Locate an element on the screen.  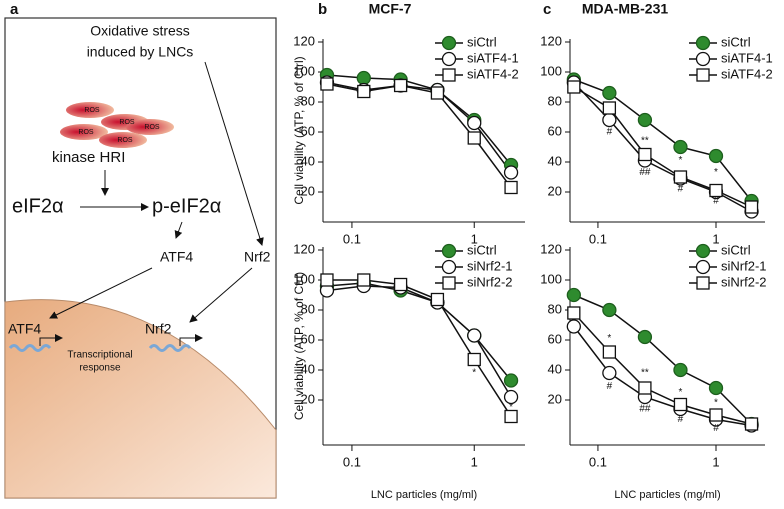
stress-text: induced by LNCs is located at coordinates (140, 52).